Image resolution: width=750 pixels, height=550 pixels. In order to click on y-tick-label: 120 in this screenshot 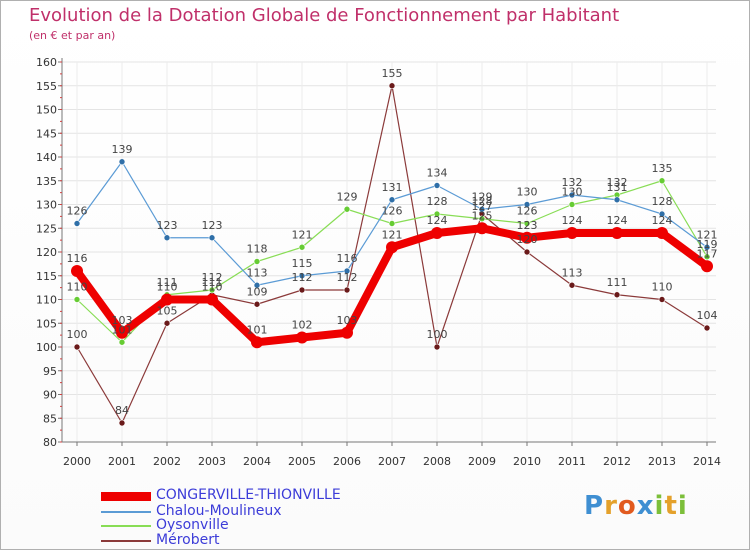, I will do `click(46, 252)`.